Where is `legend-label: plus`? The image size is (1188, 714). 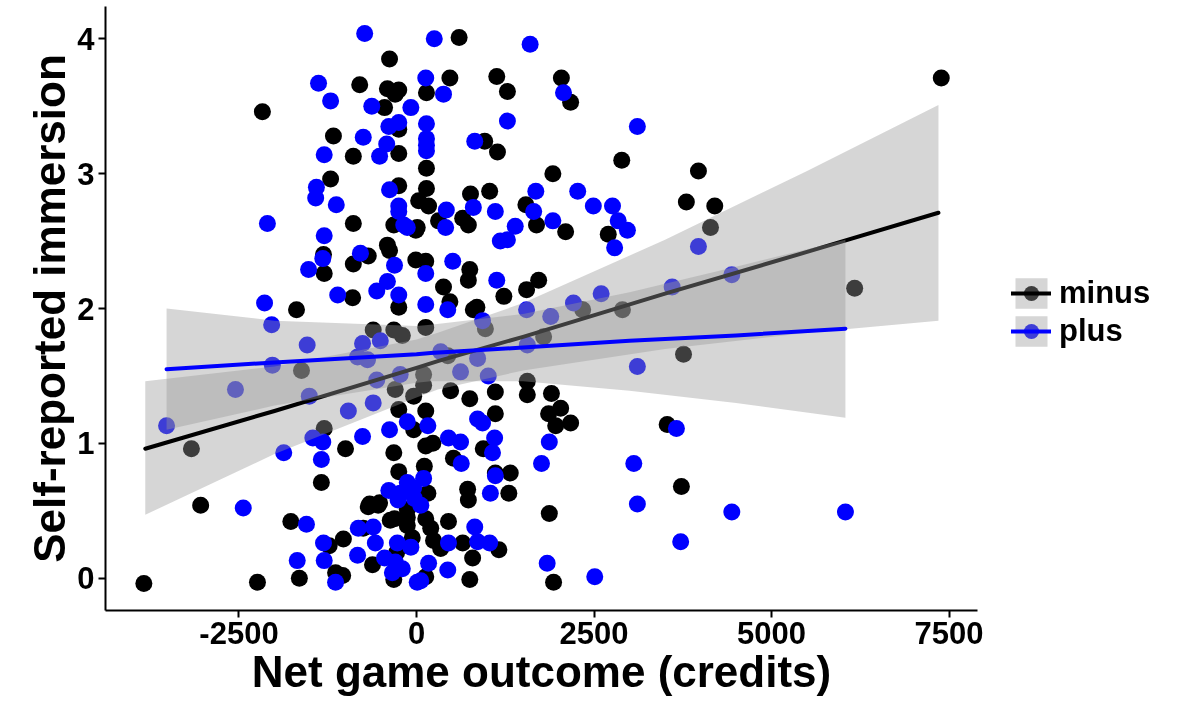 legend-label: plus is located at coordinates (1091, 331).